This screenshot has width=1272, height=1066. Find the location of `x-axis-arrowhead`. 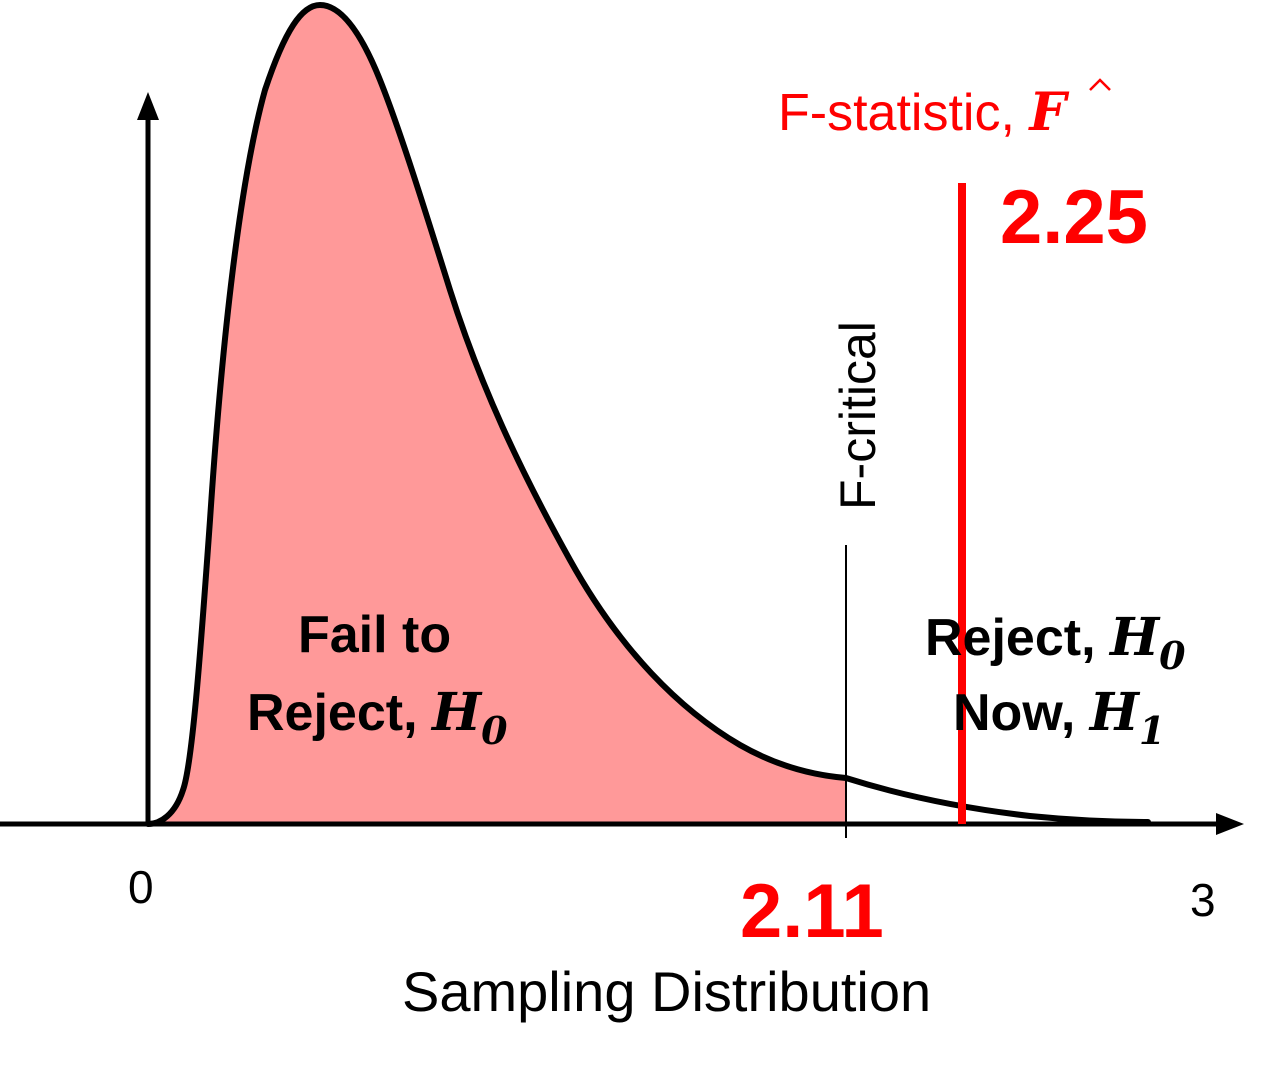

x-axis-arrowhead is located at coordinates (1230, 824).